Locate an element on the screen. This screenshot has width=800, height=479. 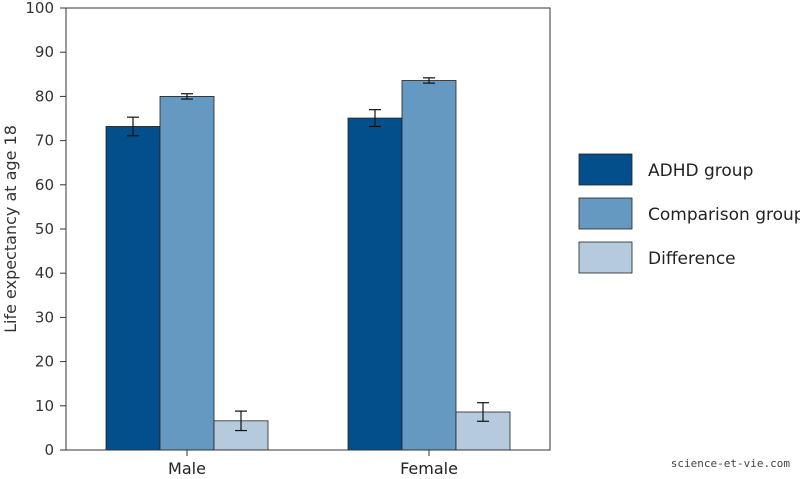
y-tick-label: 60 is located at coordinates (44, 185).